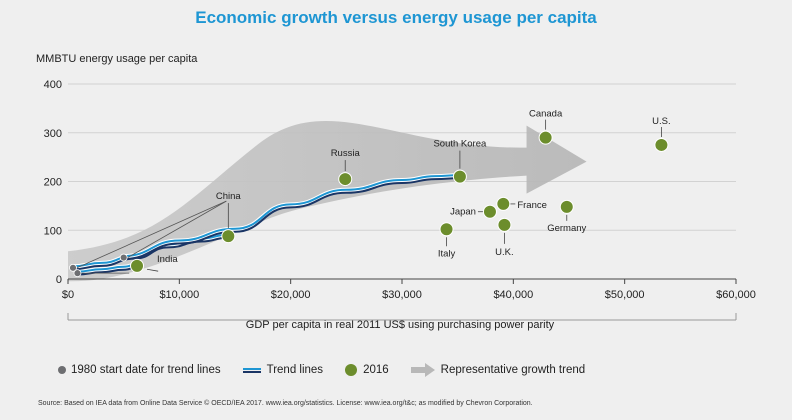 This screenshot has height=420, width=792. I want to click on point-label-russia: Russia, so click(346, 153).